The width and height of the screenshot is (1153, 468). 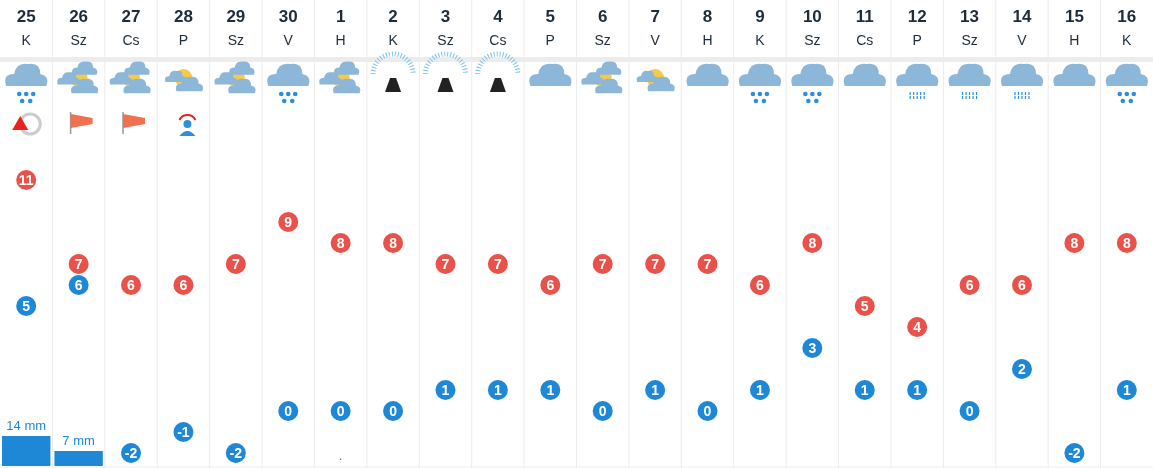 What do you see at coordinates (393, 27) in the screenshot?
I see `x-tick-label: 2 K` at bounding box center [393, 27].